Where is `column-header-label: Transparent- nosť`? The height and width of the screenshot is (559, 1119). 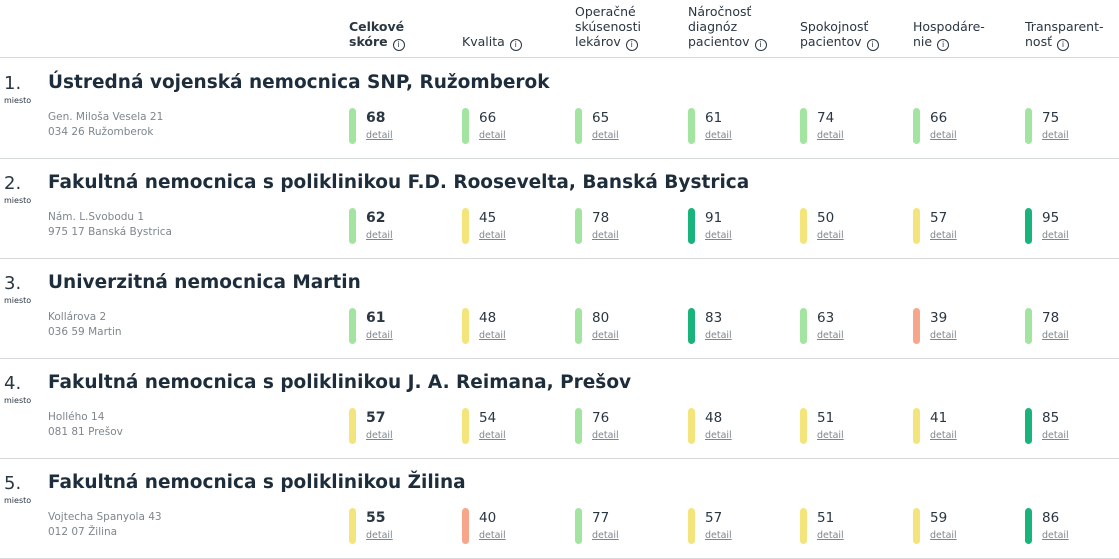
column-header-label: Transparent- nosť is located at coordinates (1064, 34).